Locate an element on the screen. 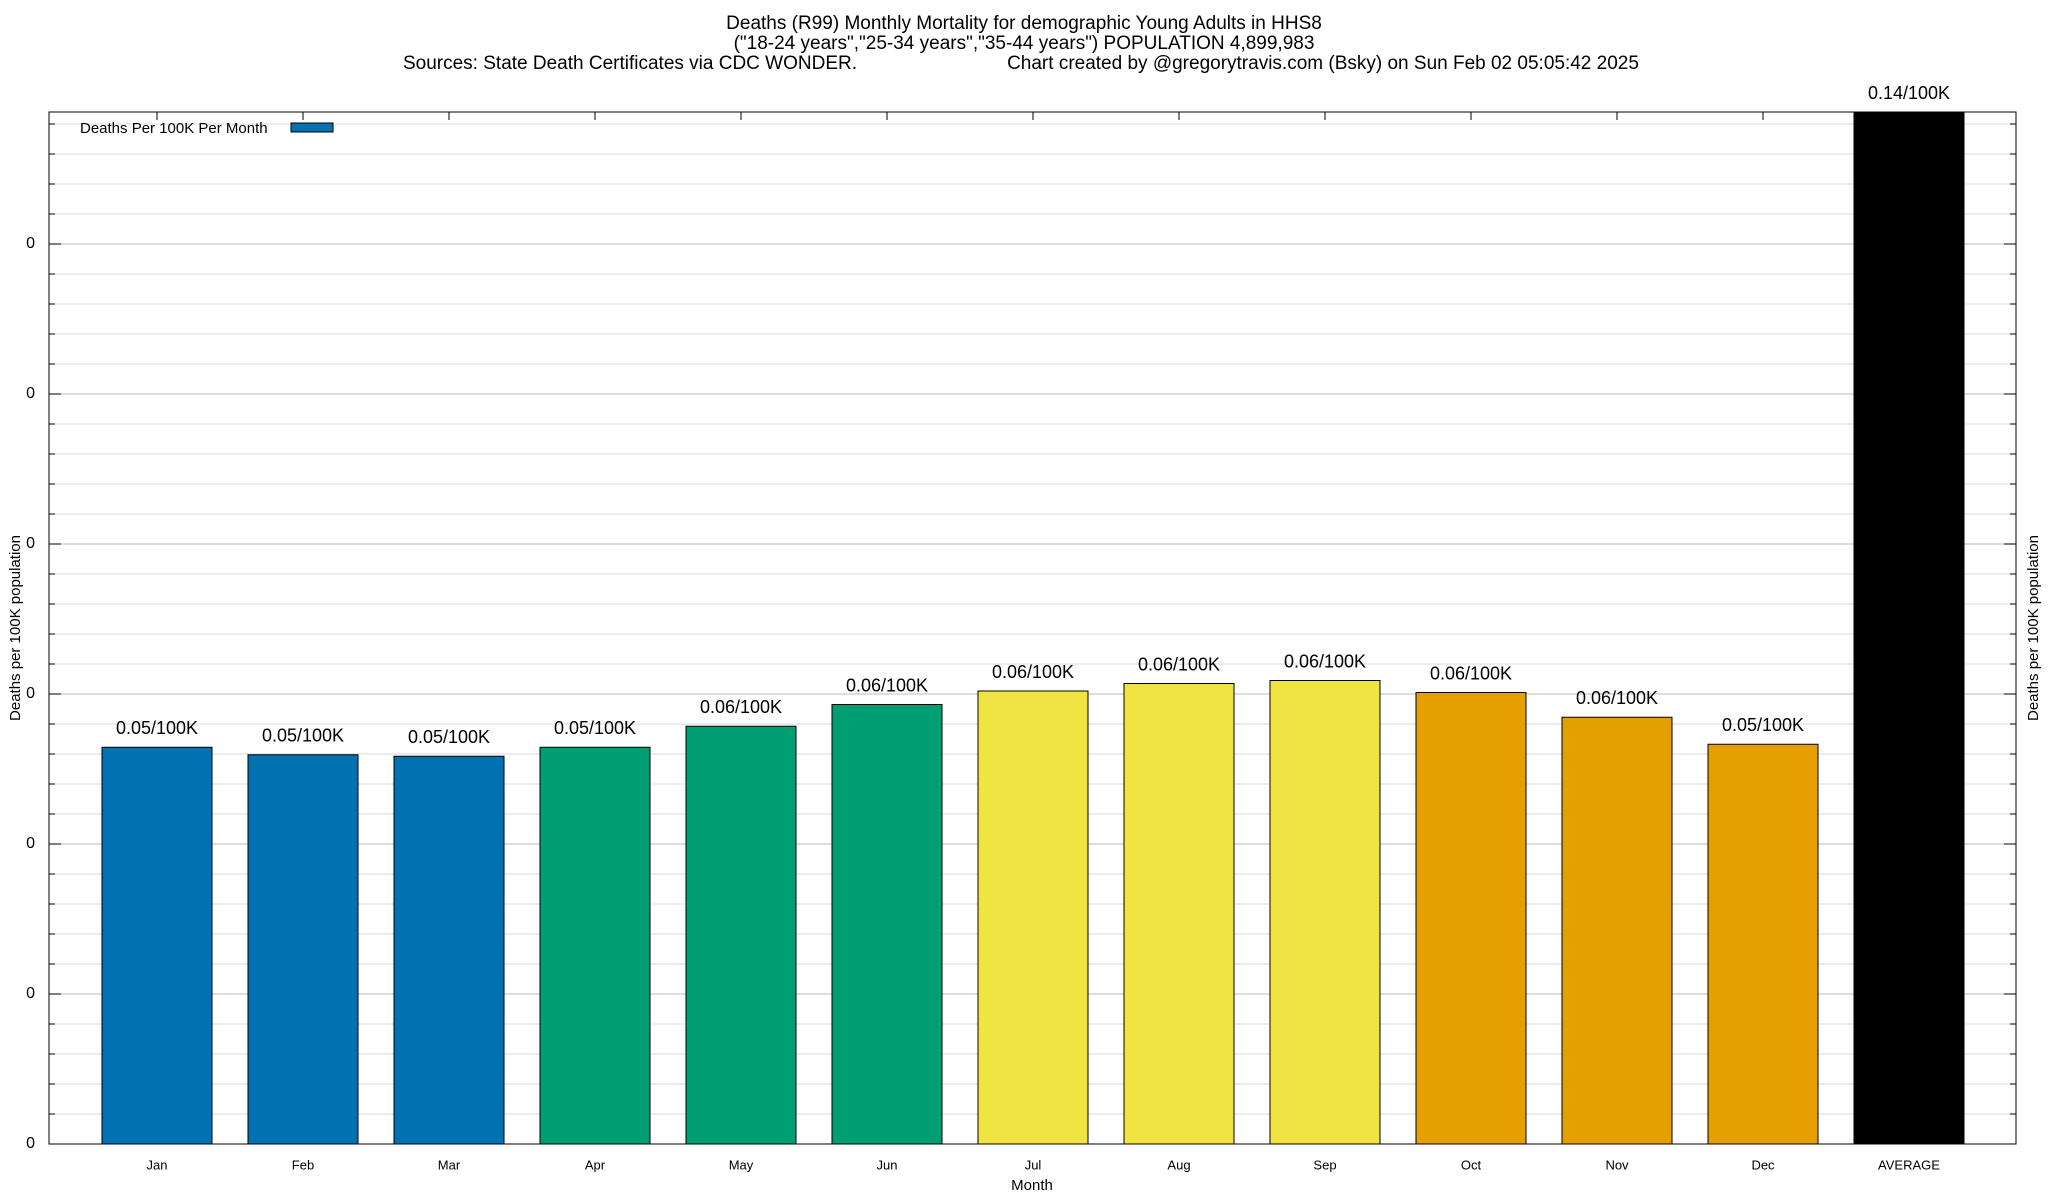 The width and height of the screenshot is (2048, 1200). value-label: 0.14/100K is located at coordinates (1909, 93).